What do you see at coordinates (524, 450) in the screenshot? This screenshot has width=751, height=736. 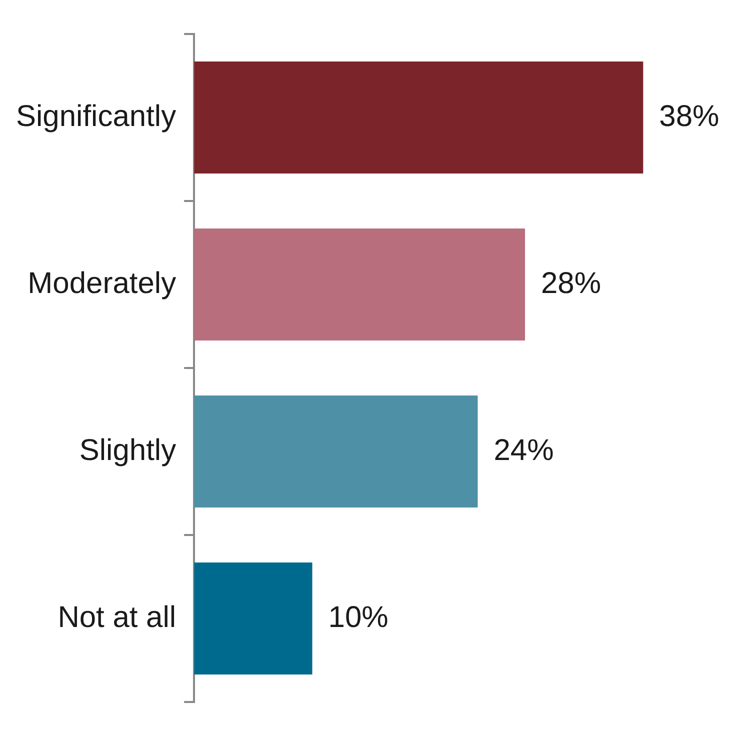 I see `data-label: 24%` at bounding box center [524, 450].